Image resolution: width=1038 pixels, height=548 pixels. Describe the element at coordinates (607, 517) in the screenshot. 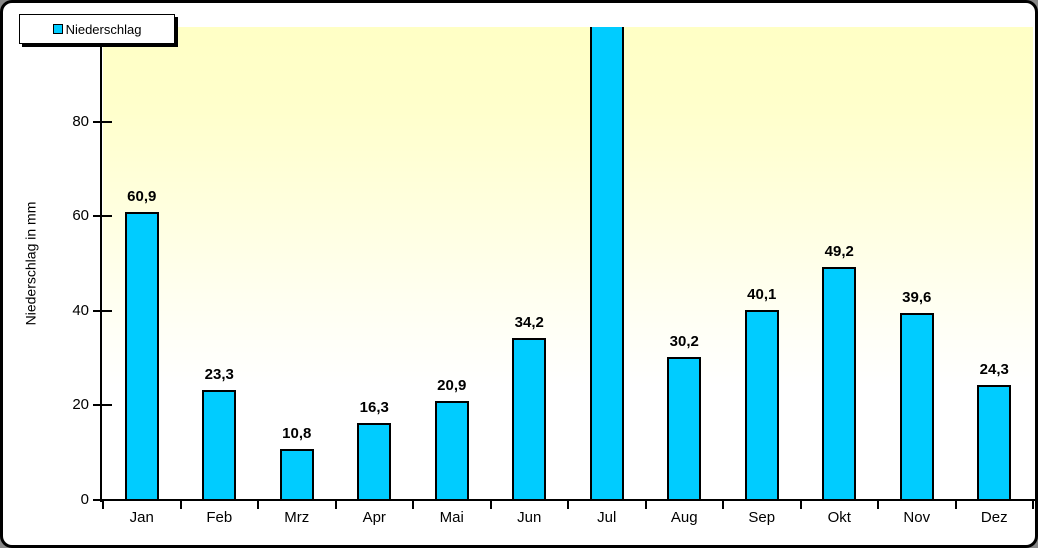

I see `x-axis-category-label: Jul` at that location.